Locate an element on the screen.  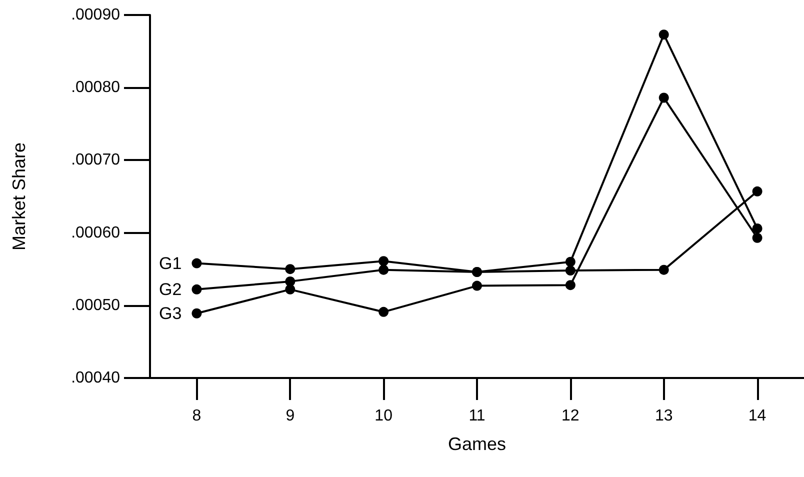
y-axis-title: Market Share is located at coordinates (19, 196).